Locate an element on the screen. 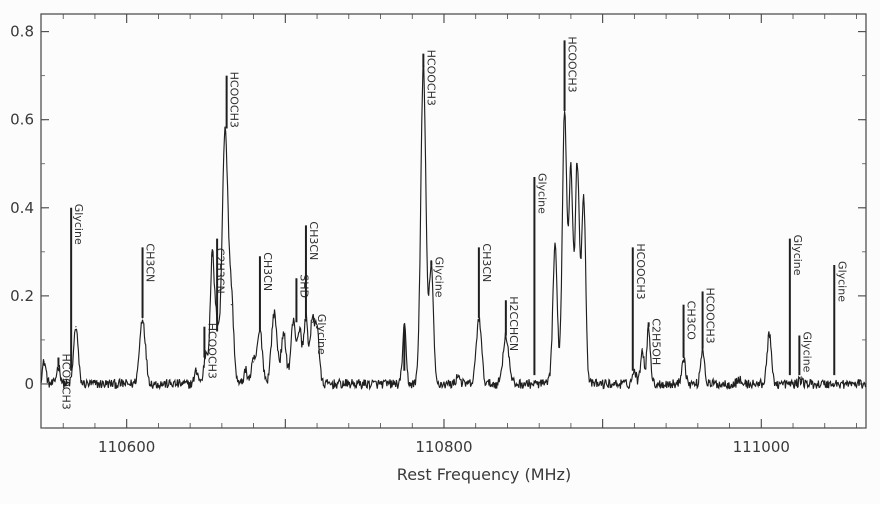 The width and height of the screenshot is (880, 508). x-axis-label: Rest Frequency (MHz) is located at coordinates (484, 474).